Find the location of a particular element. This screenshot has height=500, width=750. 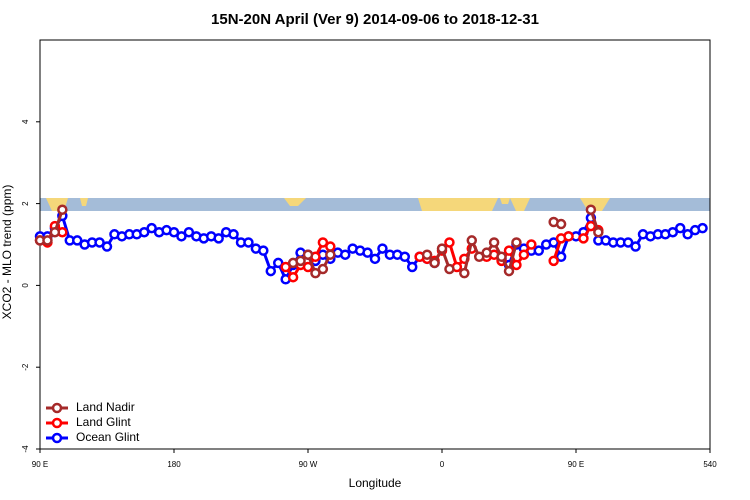

x-tick-label: 0 is located at coordinates (442, 464).